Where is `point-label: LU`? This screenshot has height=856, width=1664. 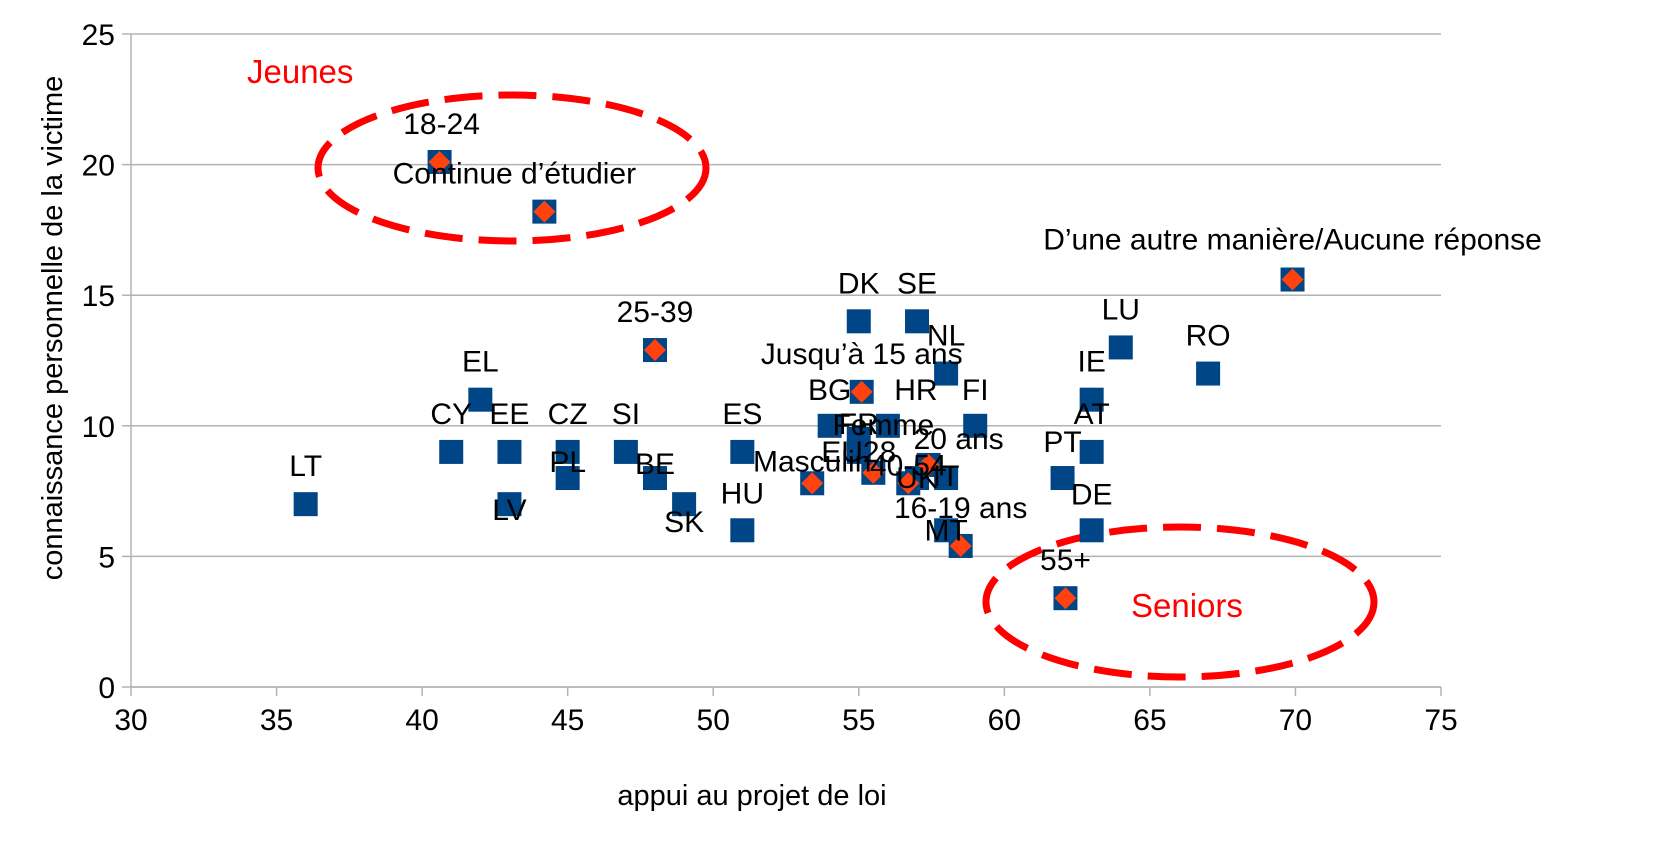
point-label: LU is located at coordinates (1121, 309).